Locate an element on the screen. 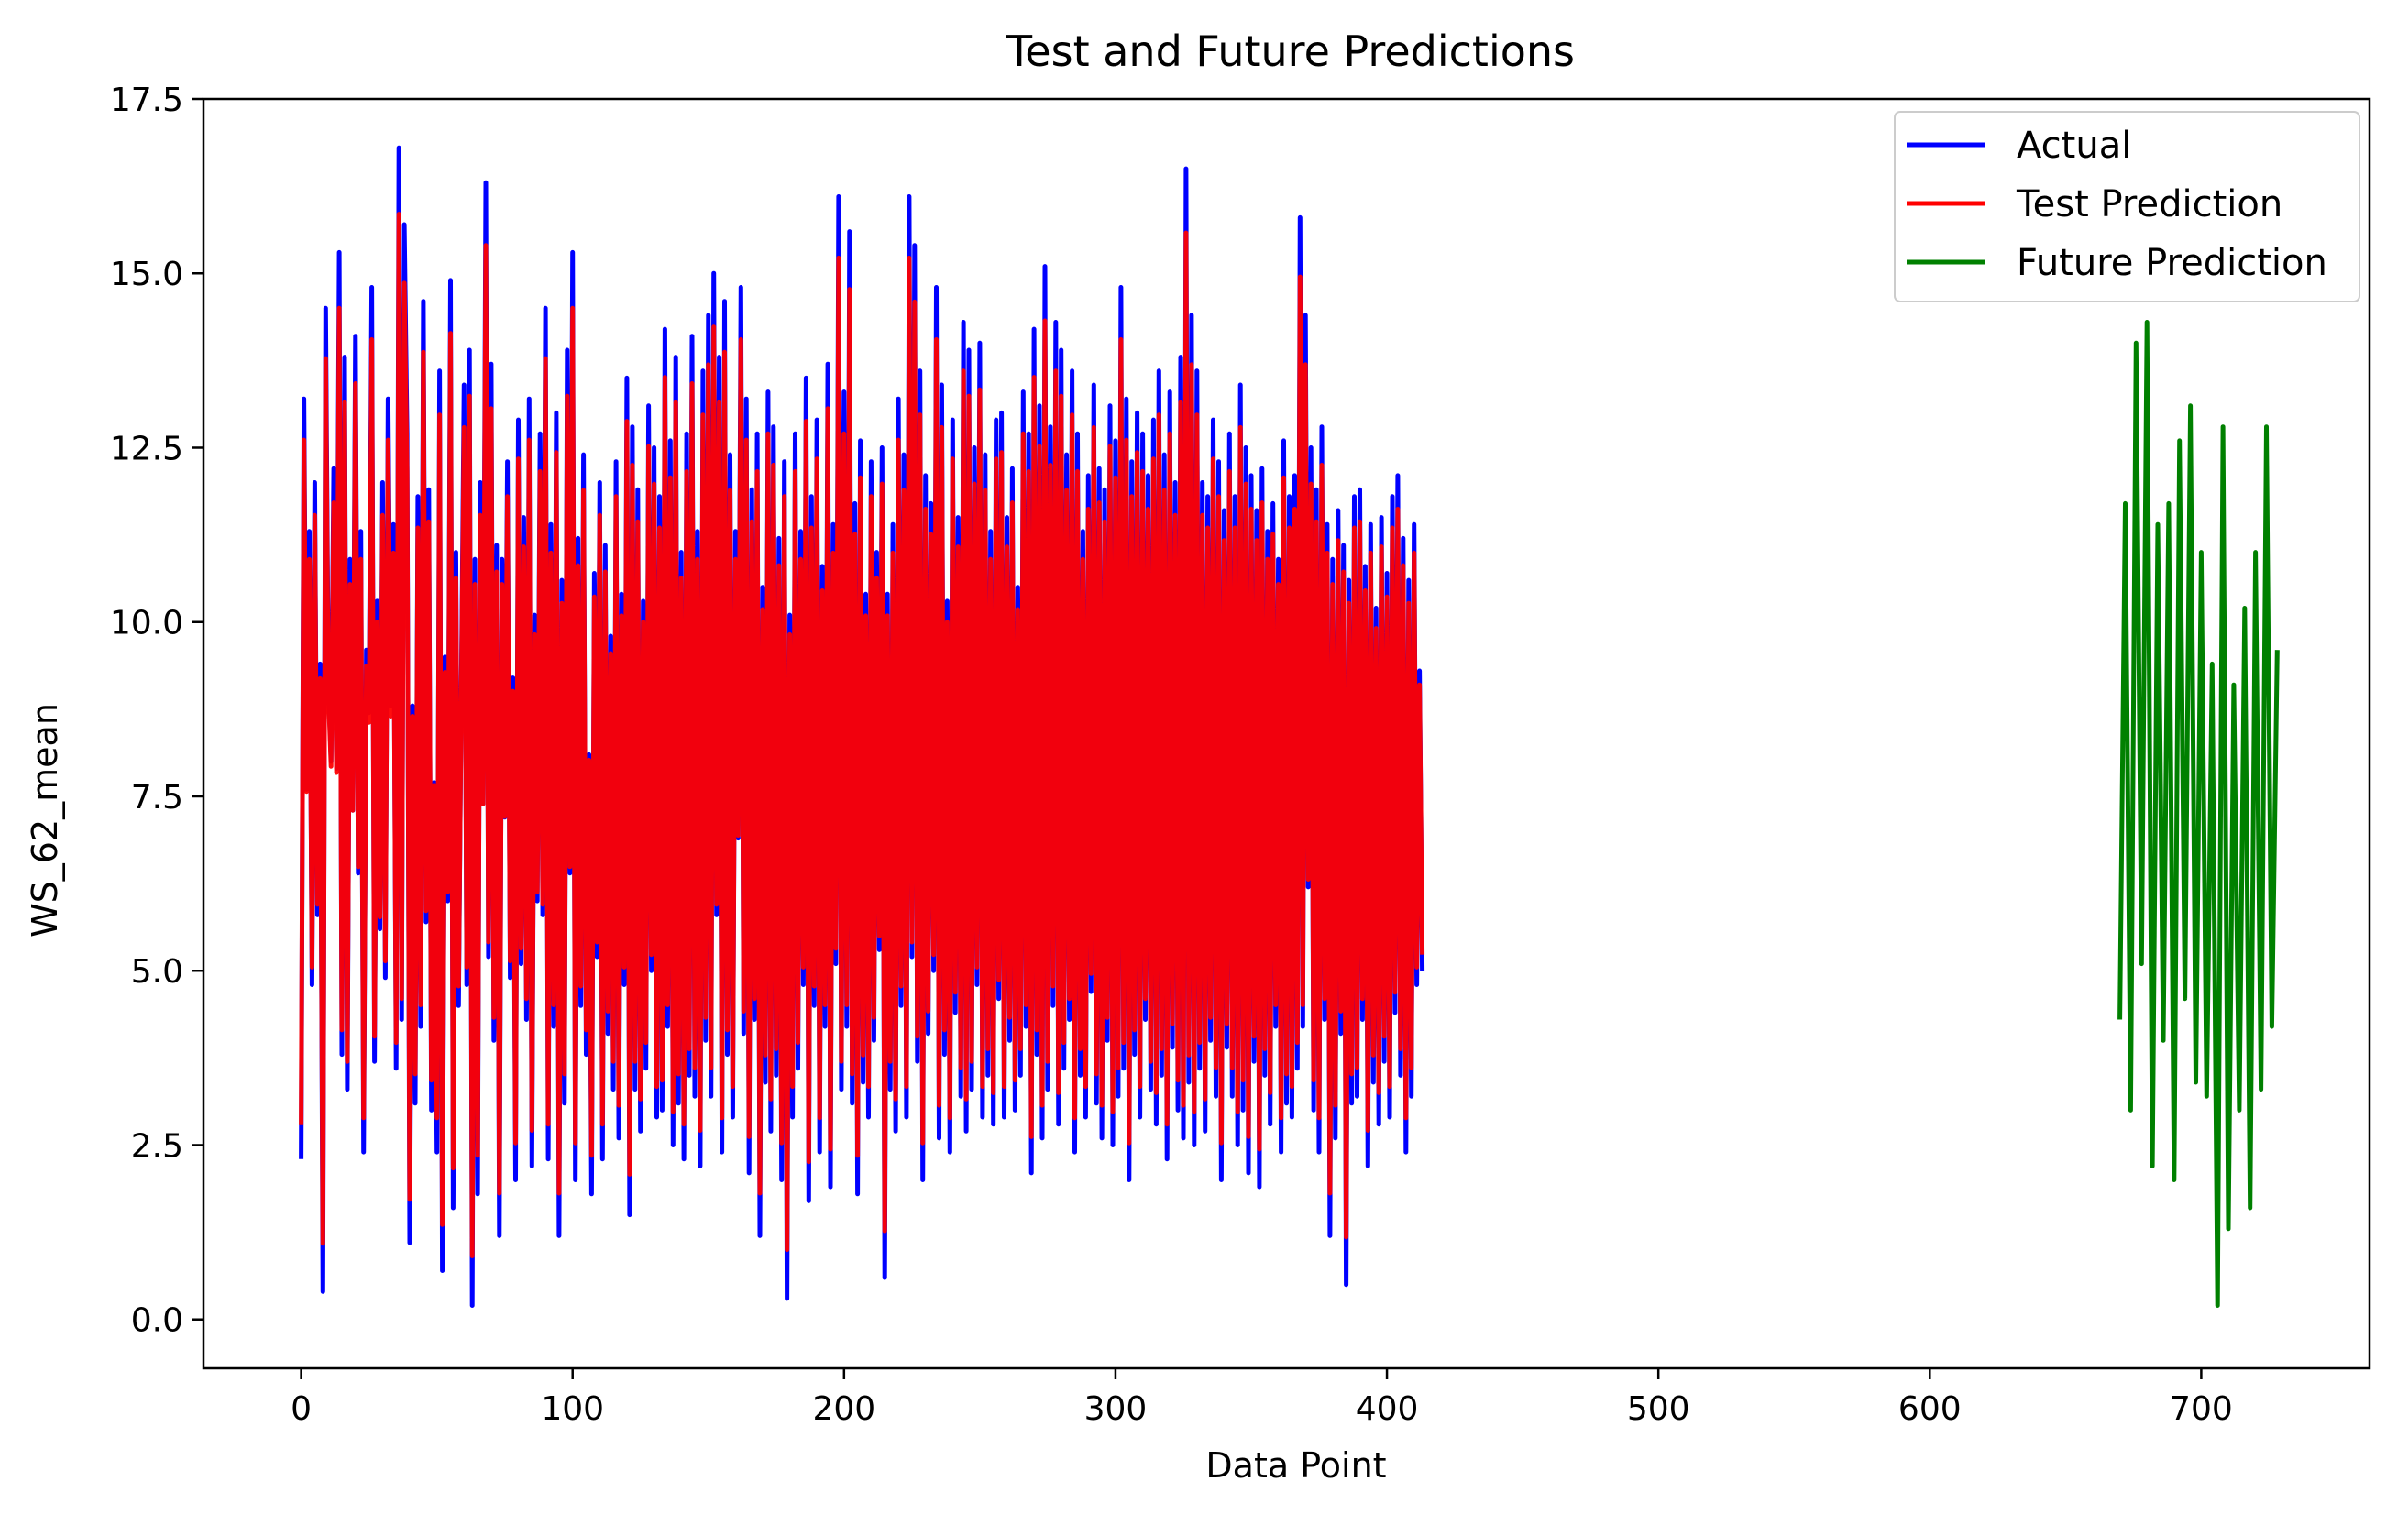 The height and width of the screenshot is (1514, 2408). x-tick-label: 700 is located at coordinates (2201, 1409).